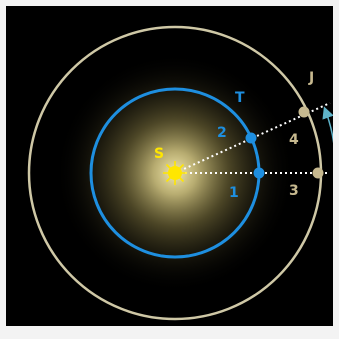  What do you see at coordinates (234, 193) in the screenshot?
I see `earth-position-1-label: 1` at bounding box center [234, 193].